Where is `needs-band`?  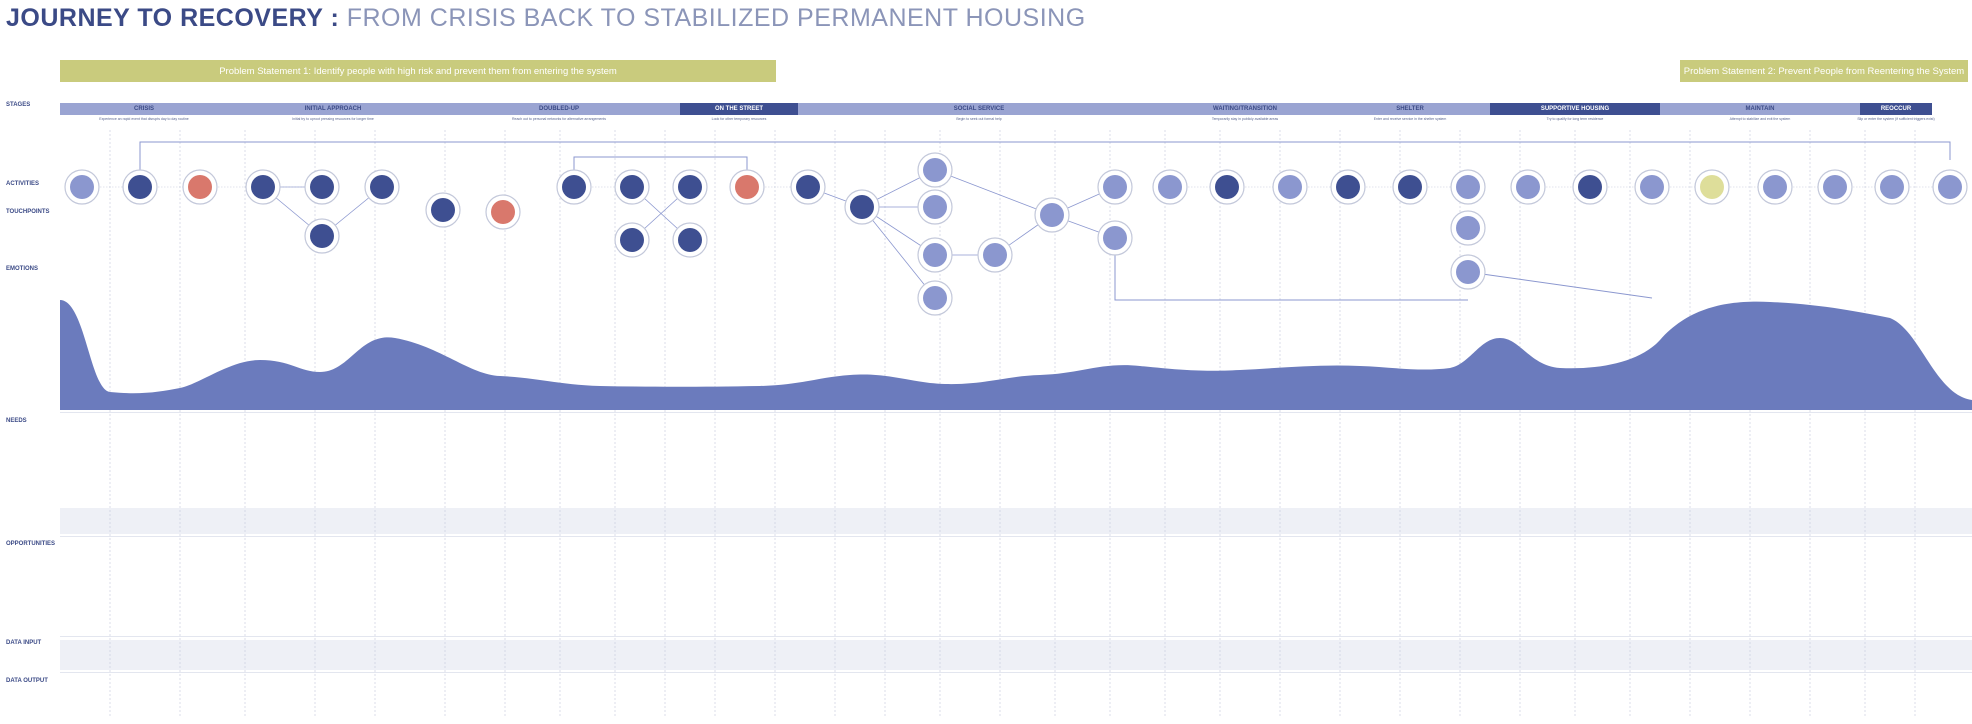 needs-band is located at coordinates (1016, 521).